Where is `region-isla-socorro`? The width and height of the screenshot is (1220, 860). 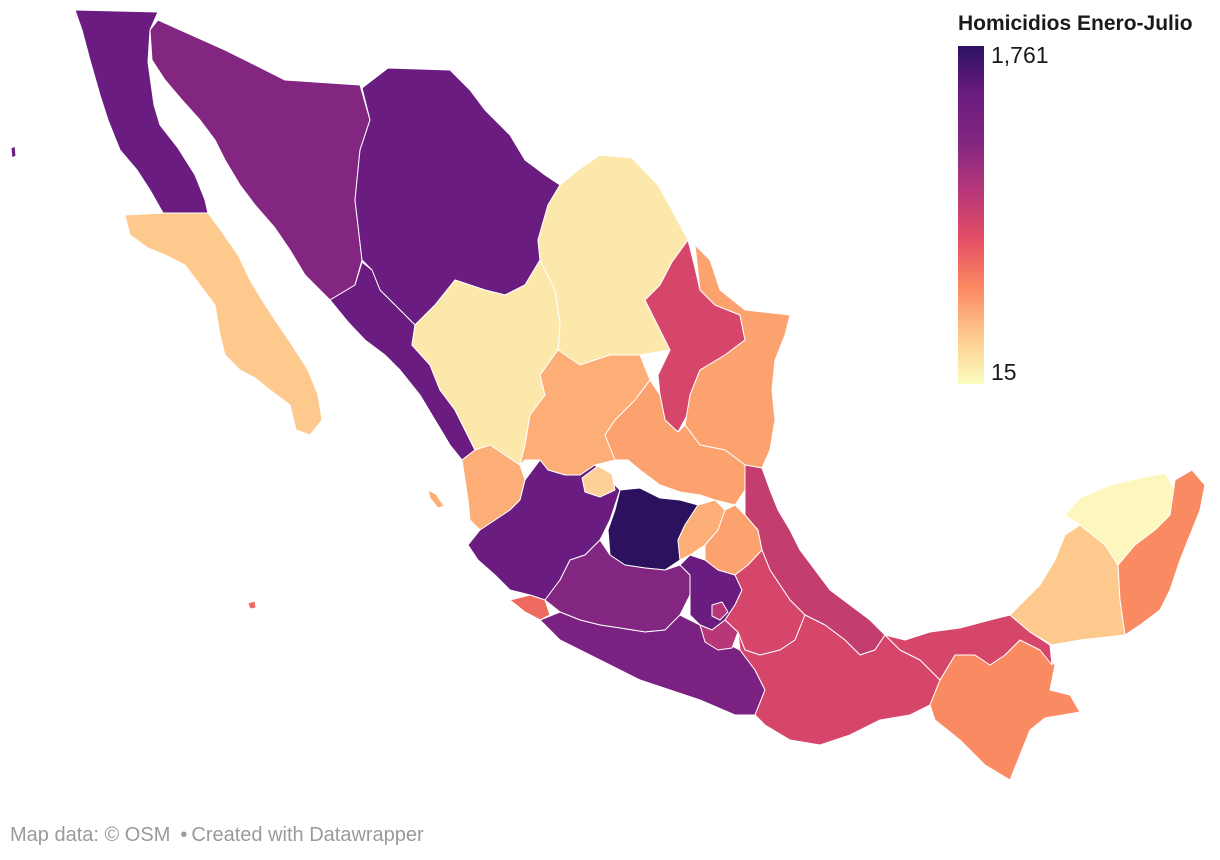 region-isla-socorro is located at coordinates (252, 605).